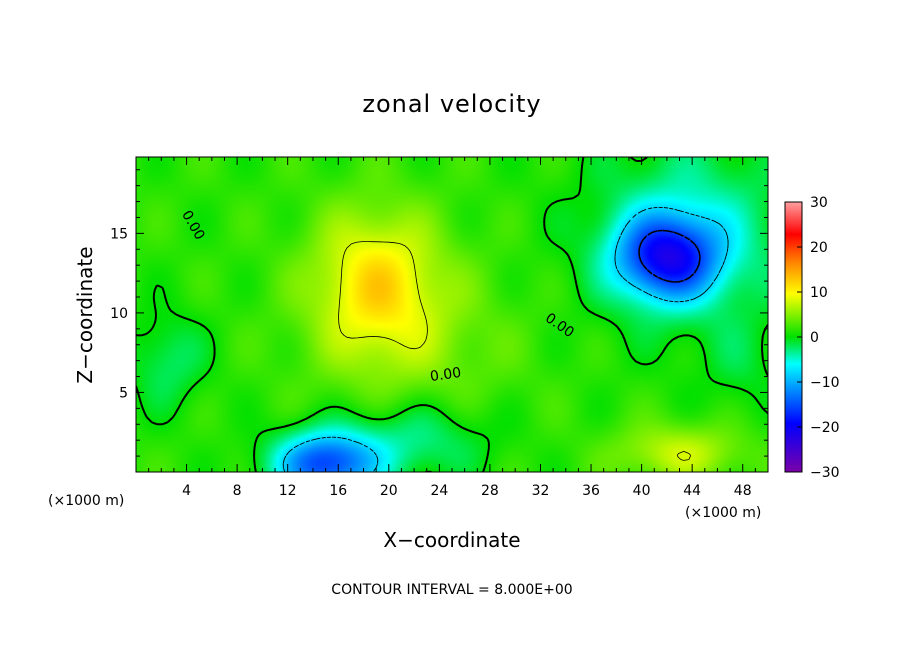 The image size is (904, 654). Describe the element at coordinates (123, 393) in the screenshot. I see `y-tick-label: 5` at that location.